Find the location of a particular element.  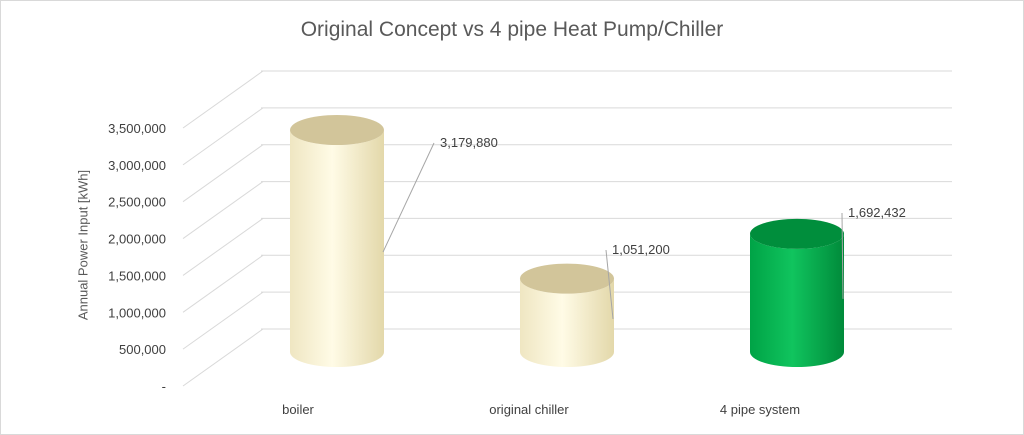

data-label: 1,692,432 is located at coordinates (877, 212).